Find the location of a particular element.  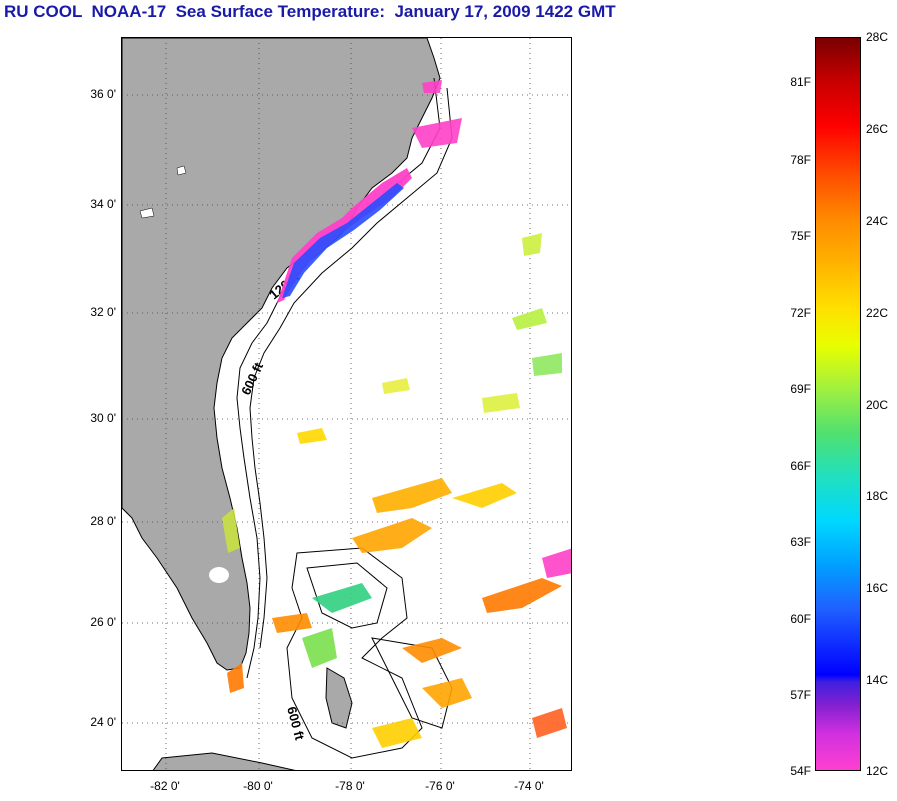

cb-label-24c: 24C is located at coordinates (877, 221).